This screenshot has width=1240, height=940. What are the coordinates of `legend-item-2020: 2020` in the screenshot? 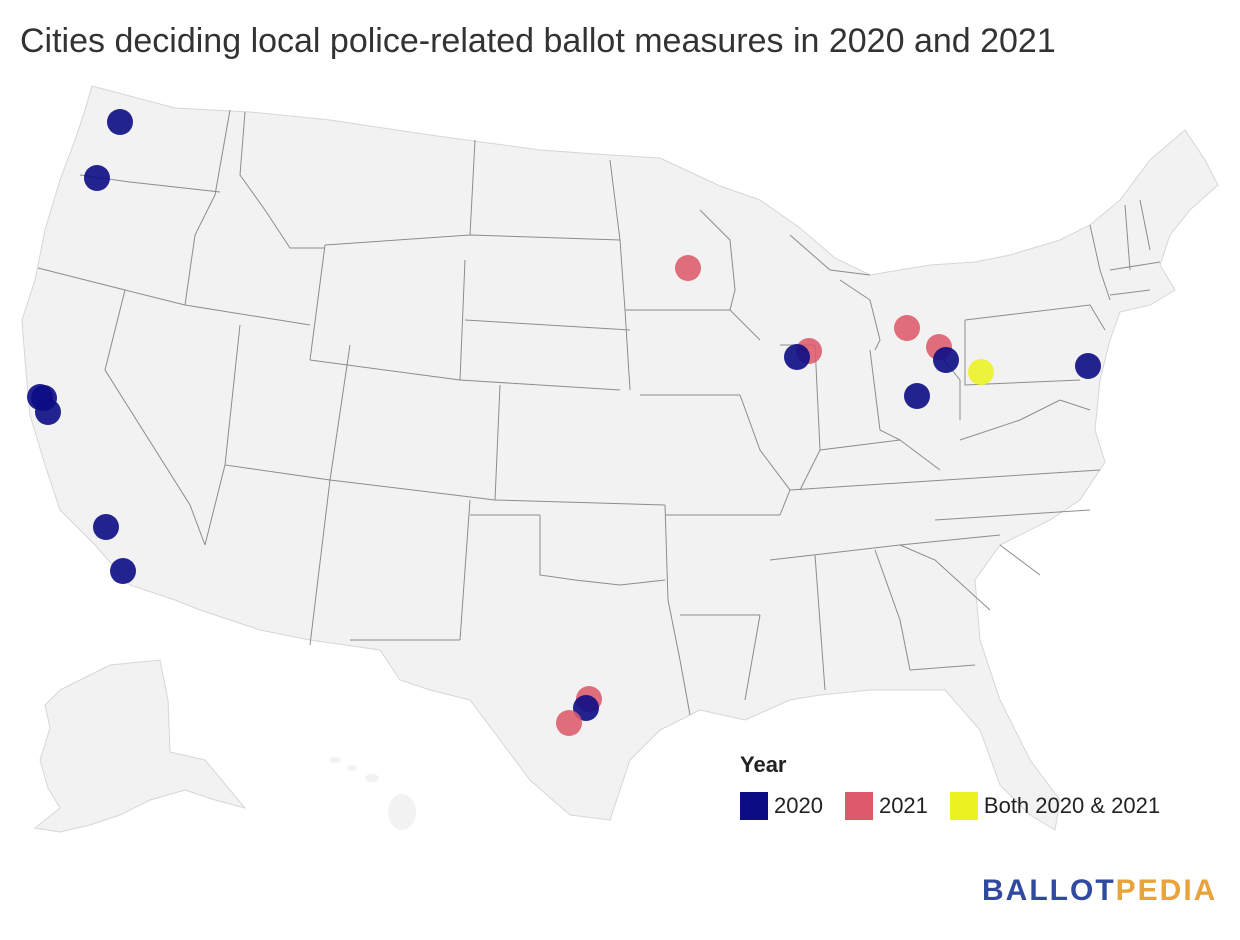 It's located at (781, 806).